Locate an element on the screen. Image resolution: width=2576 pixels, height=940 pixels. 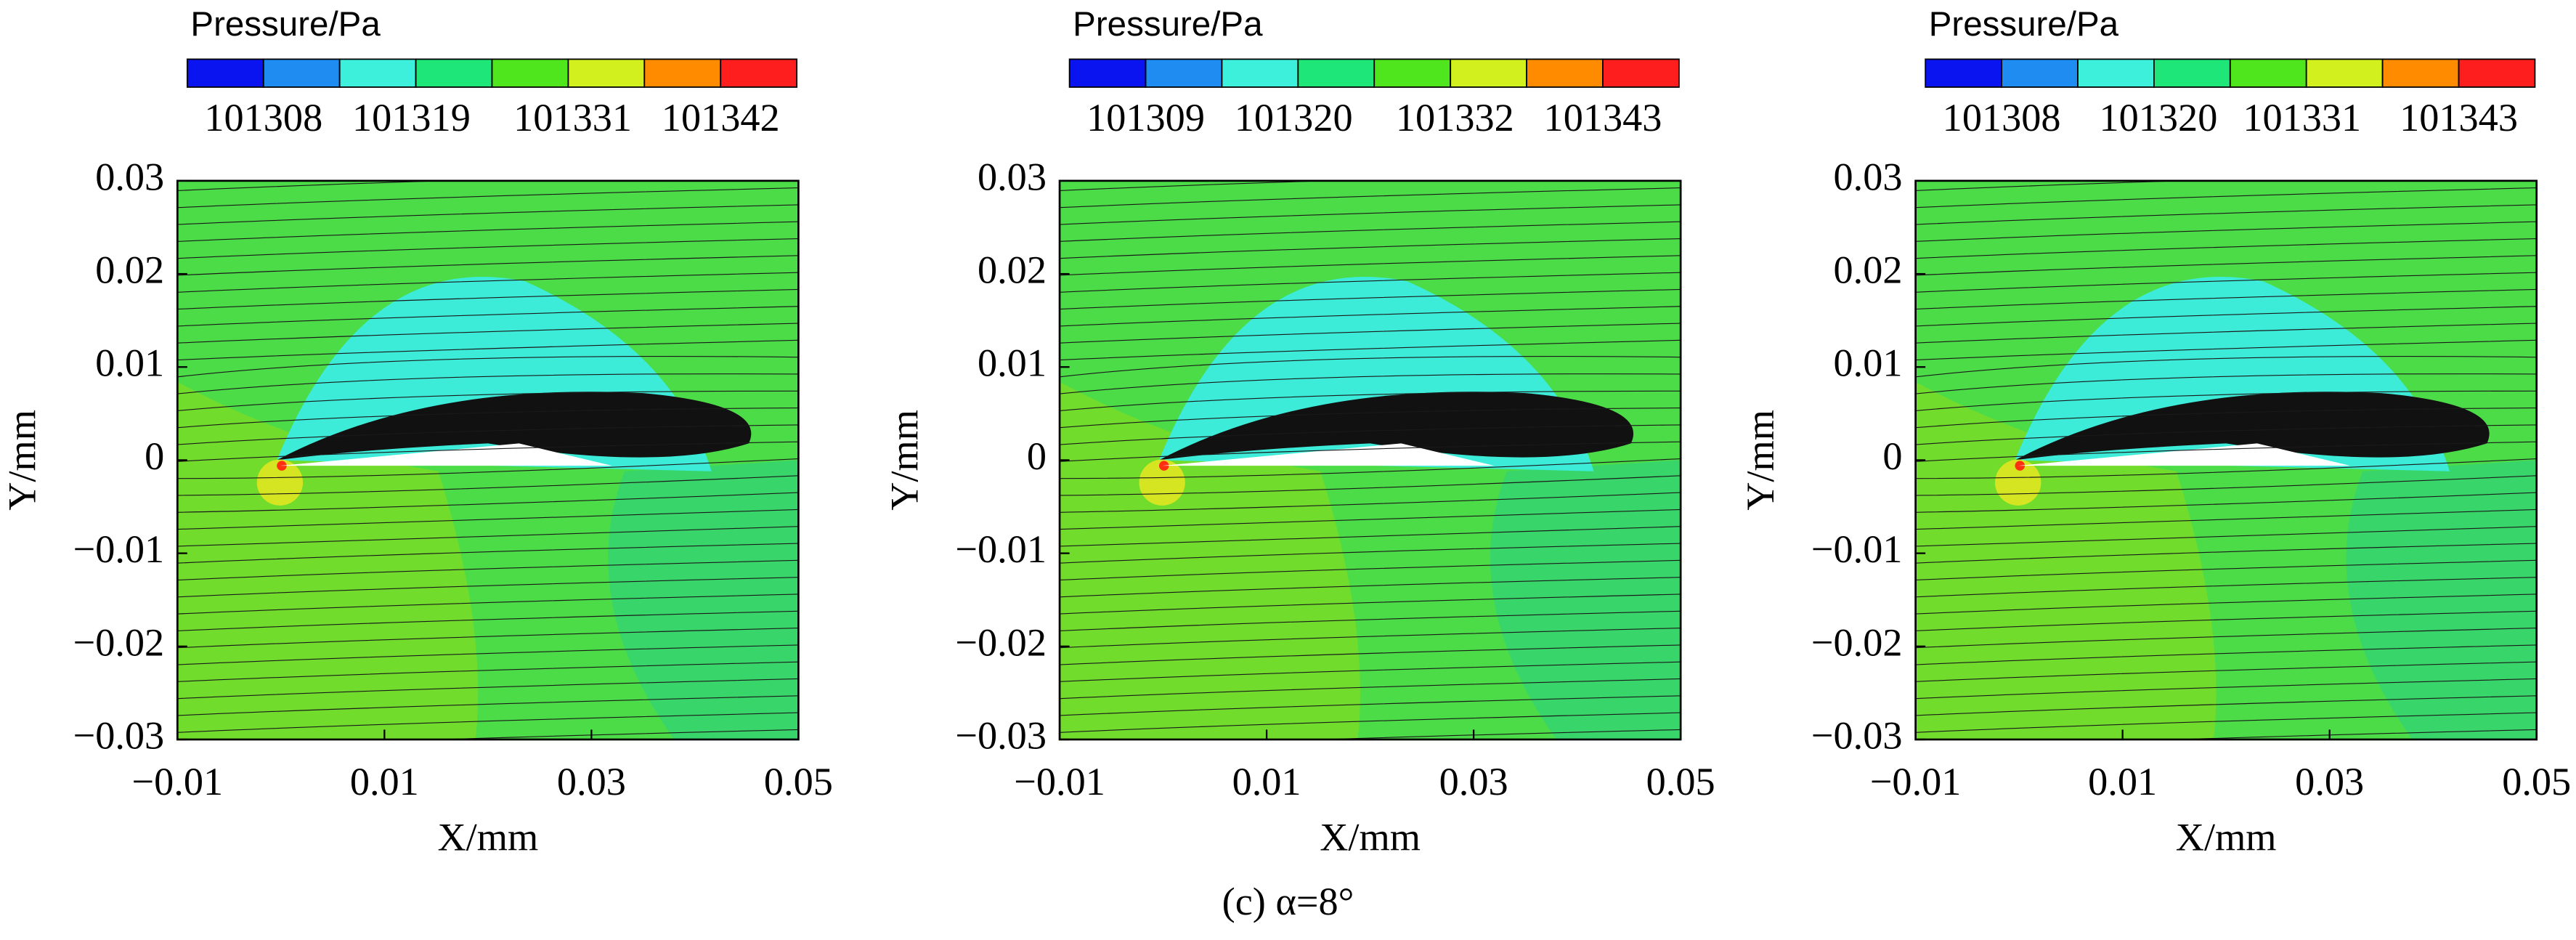
y-tick-label: −0.03 is located at coordinates (1857, 735).